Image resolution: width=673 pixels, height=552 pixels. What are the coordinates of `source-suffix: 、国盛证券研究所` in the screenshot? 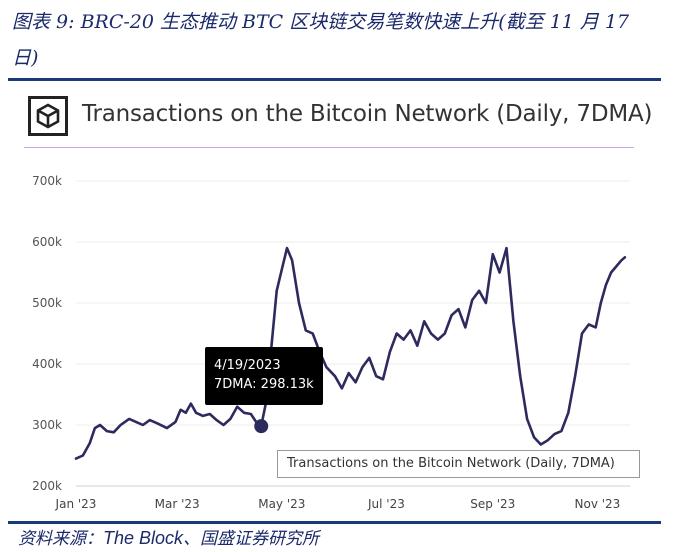 It's located at (251, 539).